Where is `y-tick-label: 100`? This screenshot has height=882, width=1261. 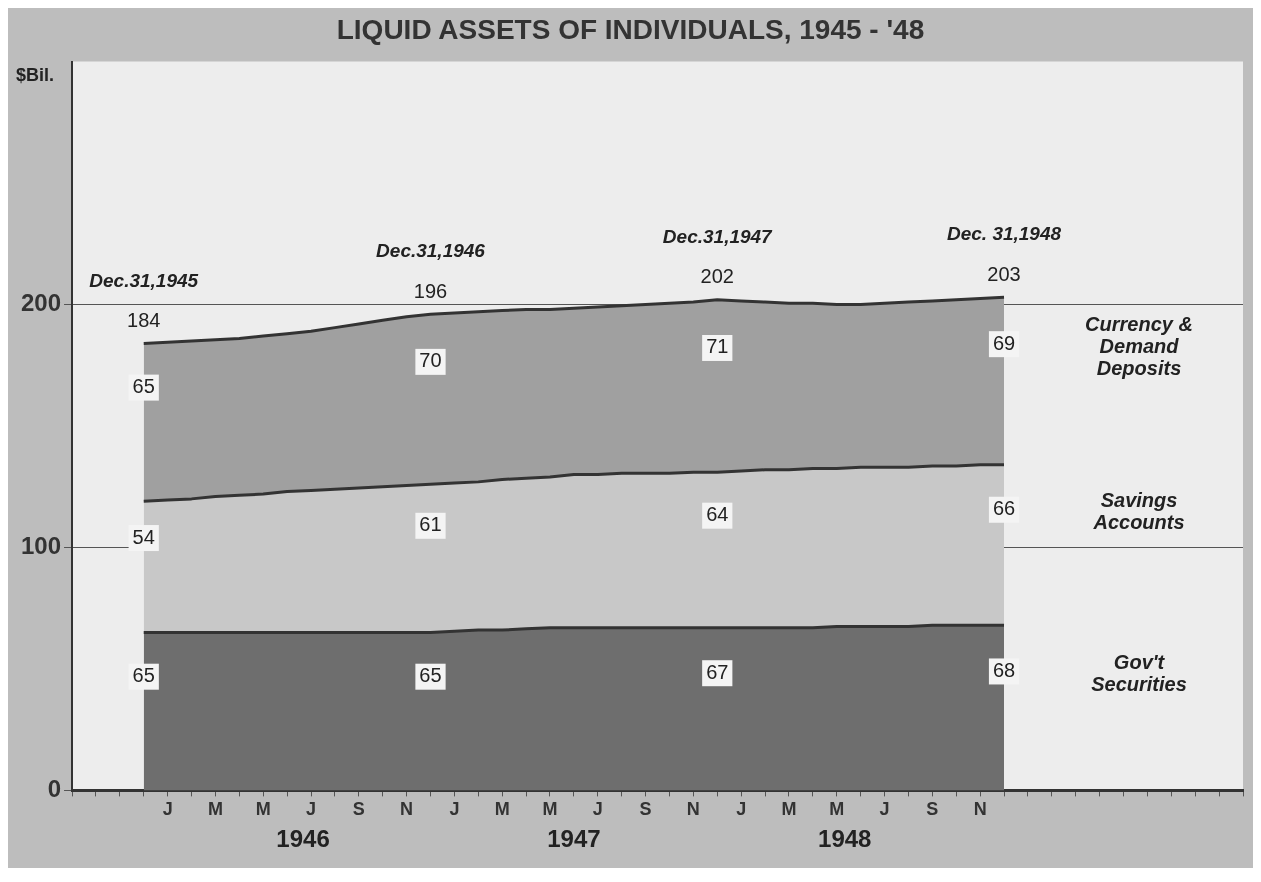 y-tick-label: 100 is located at coordinates (41, 546).